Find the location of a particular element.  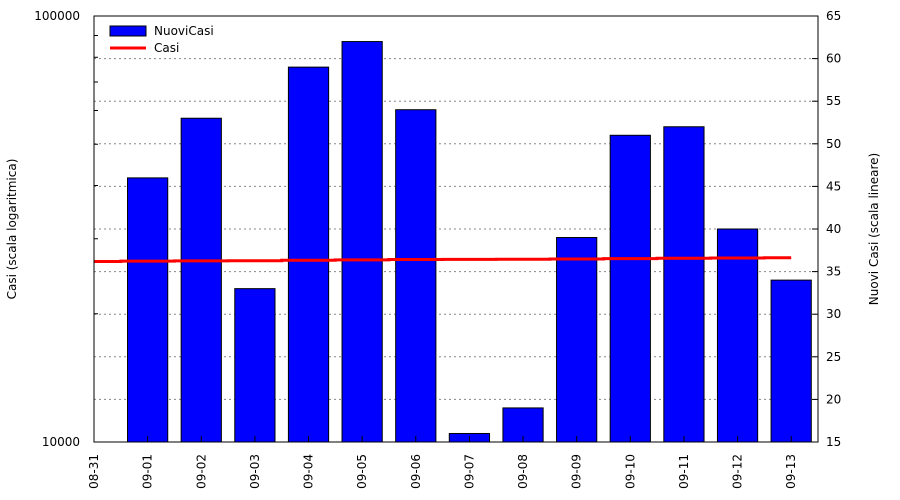

y-axis-label-right: Nuovi Casi (scala lineare) is located at coordinates (874, 229).